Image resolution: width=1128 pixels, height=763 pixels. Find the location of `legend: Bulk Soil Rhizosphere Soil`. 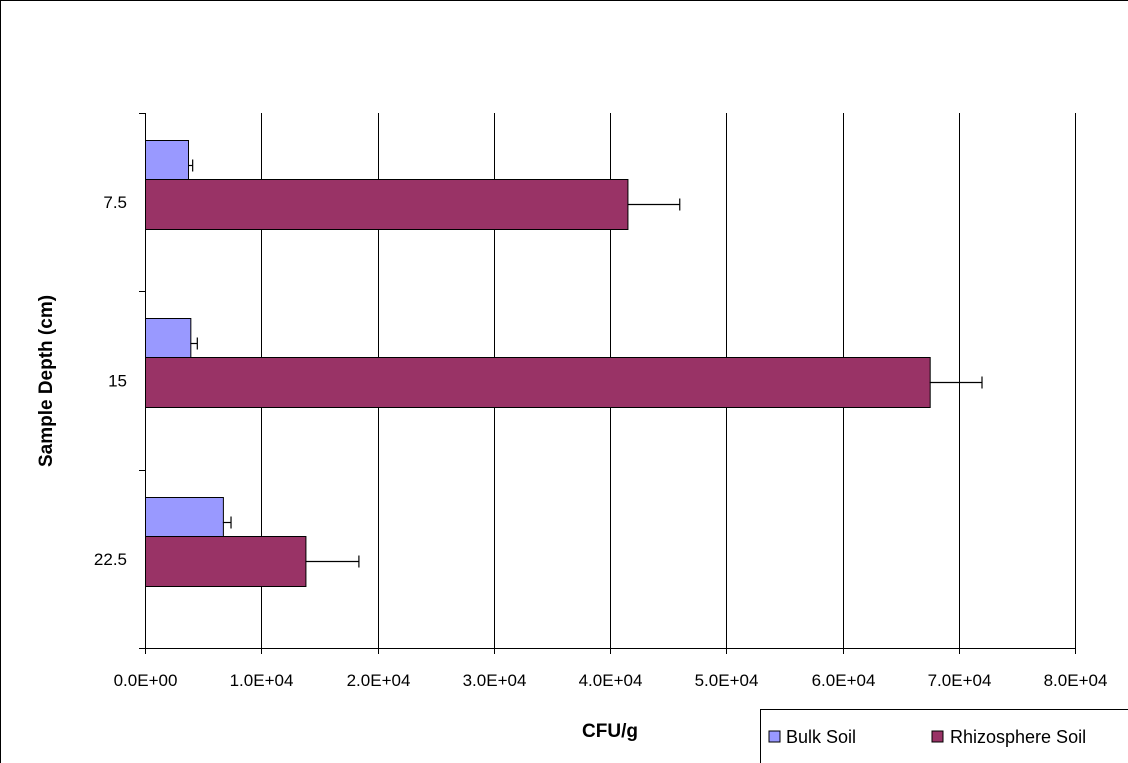

legend: Bulk Soil Rhizosphere Soil is located at coordinates (944, 736).